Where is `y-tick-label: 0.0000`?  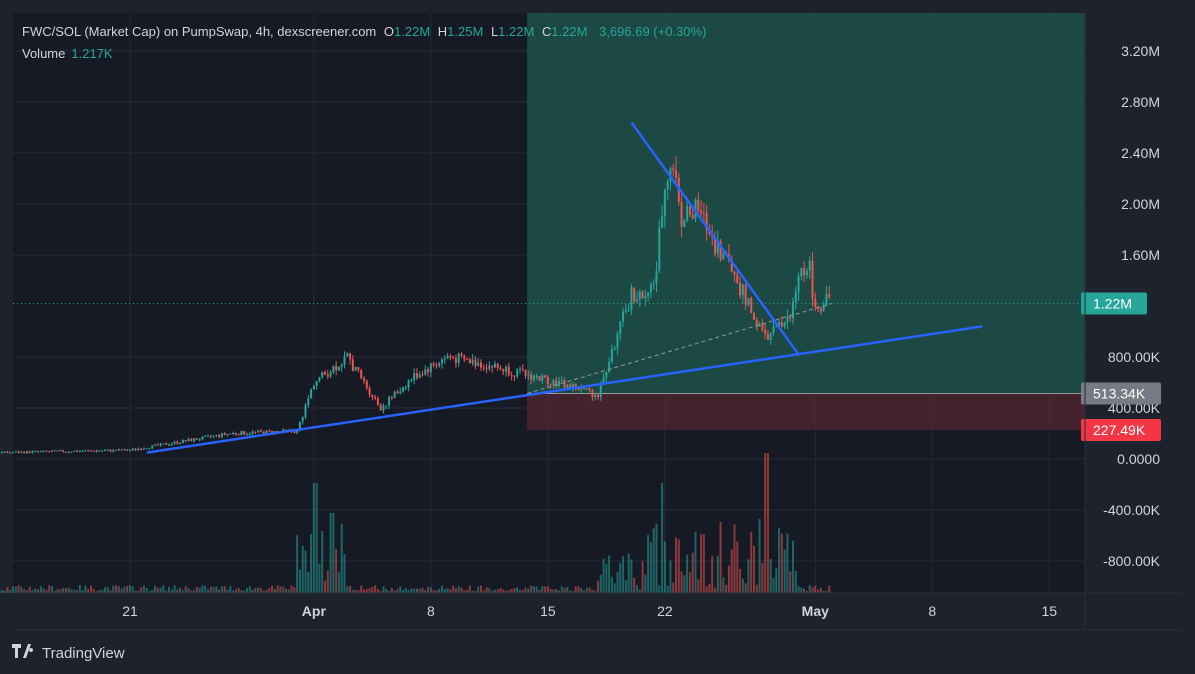
y-tick-label: 0.0000 is located at coordinates (1138, 459).